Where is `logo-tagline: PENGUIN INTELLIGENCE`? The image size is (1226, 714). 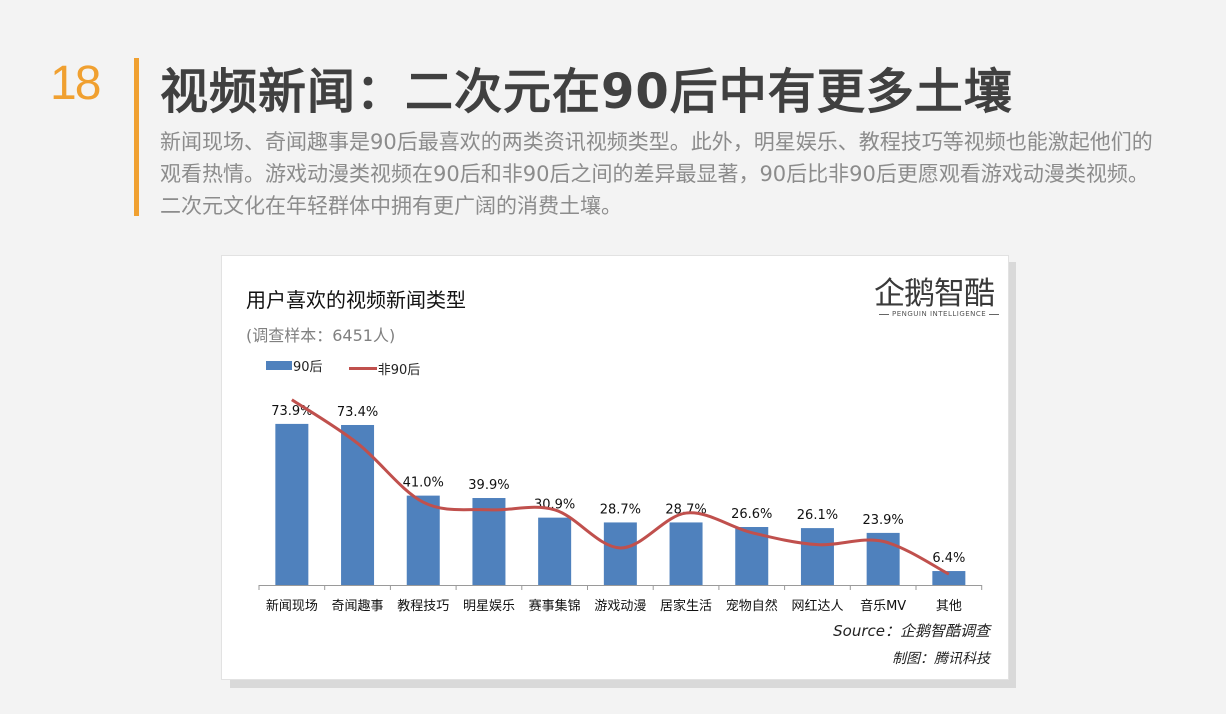
logo-tagline: PENGUIN INTELLIGENCE is located at coordinates (939, 314).